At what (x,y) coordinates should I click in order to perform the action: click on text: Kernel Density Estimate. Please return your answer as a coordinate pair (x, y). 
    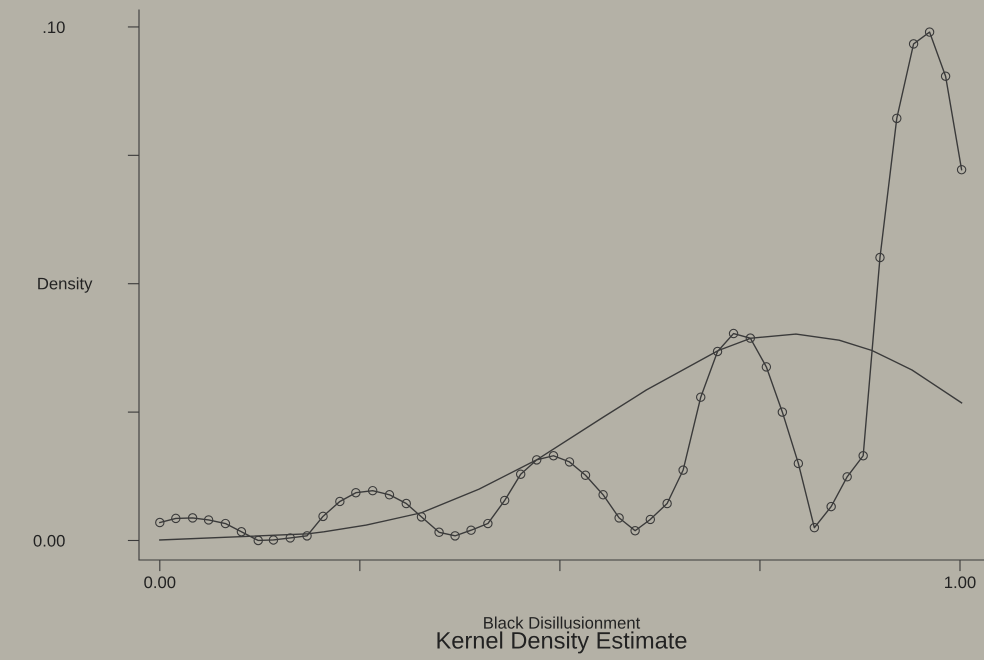
    Looking at the image, I should click on (561, 642).